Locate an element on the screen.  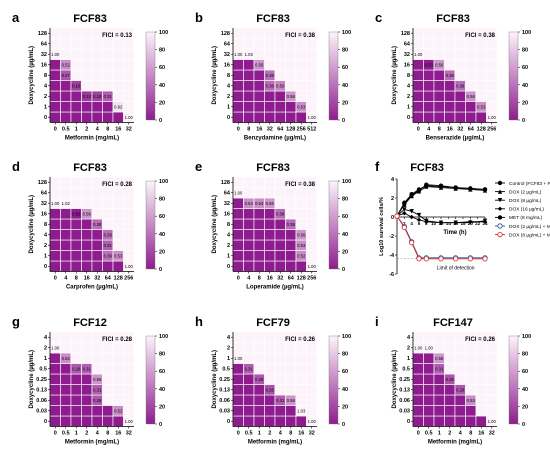
fici-label: FICI = 0.28 is located at coordinates (117, 185).